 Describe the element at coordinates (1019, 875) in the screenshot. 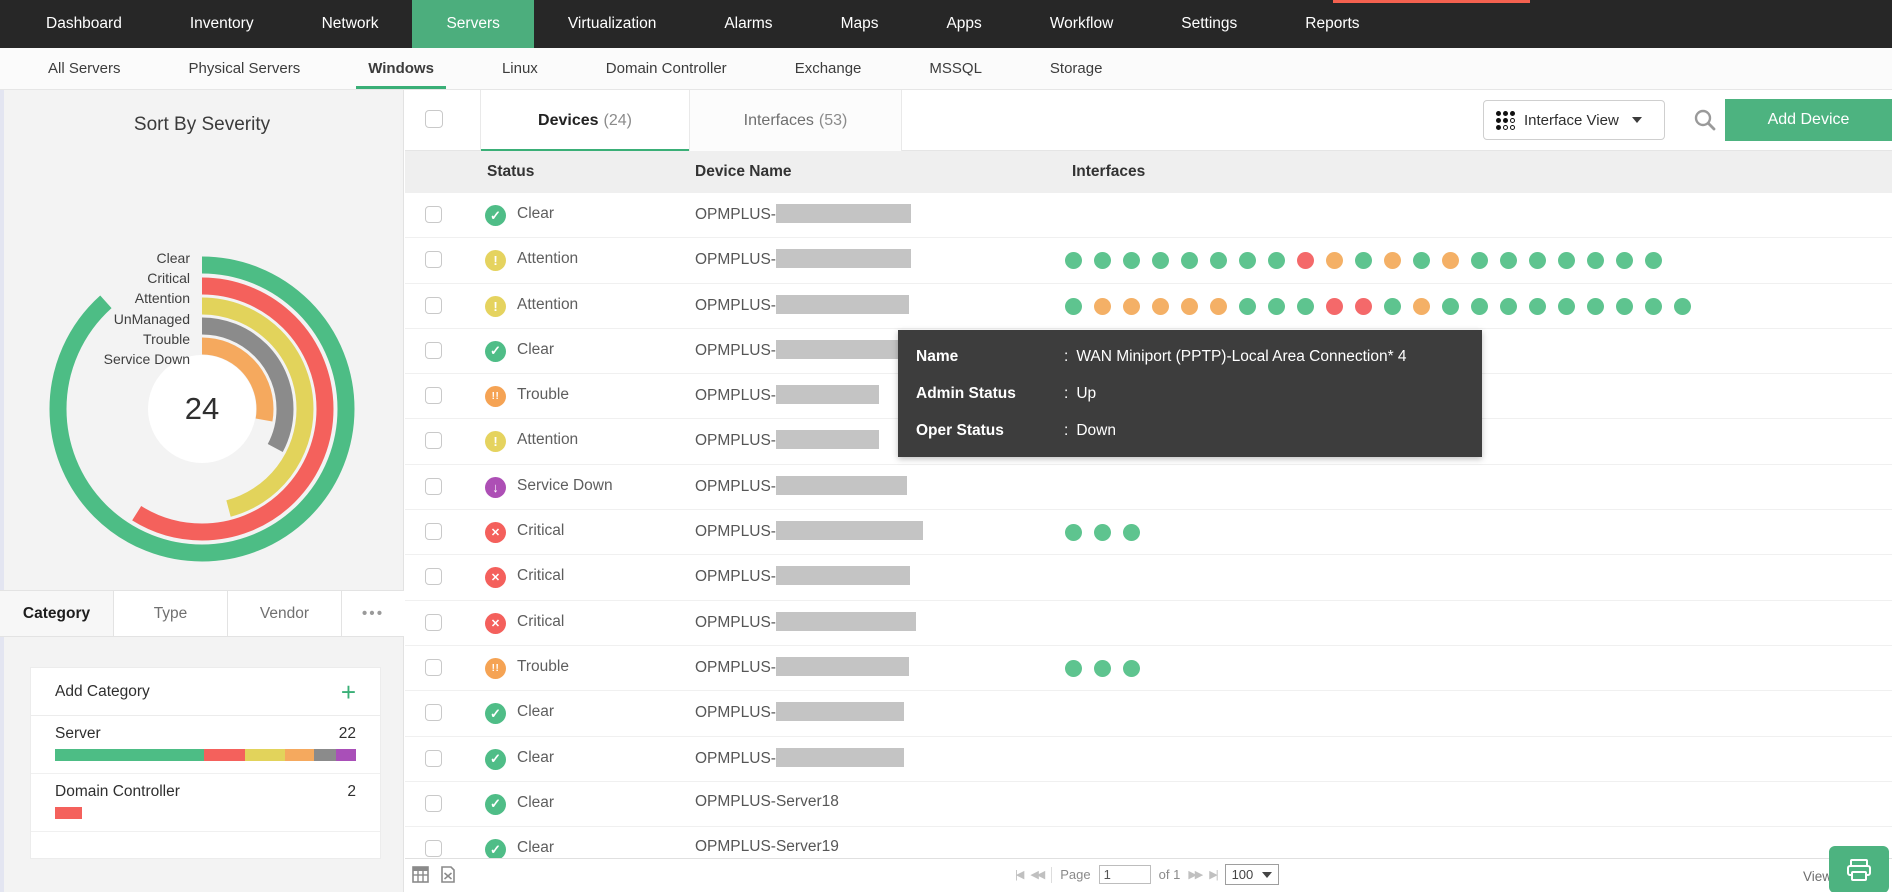

I see `first-page-icon: |◀` at that location.